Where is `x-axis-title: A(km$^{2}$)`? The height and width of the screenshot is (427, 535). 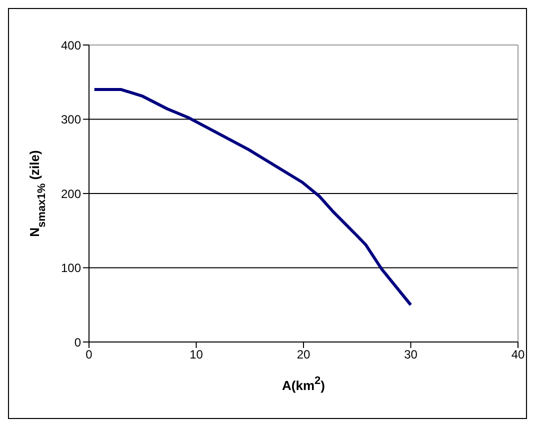 x-axis-title: A(km$^{2}$) is located at coordinates (303, 384).